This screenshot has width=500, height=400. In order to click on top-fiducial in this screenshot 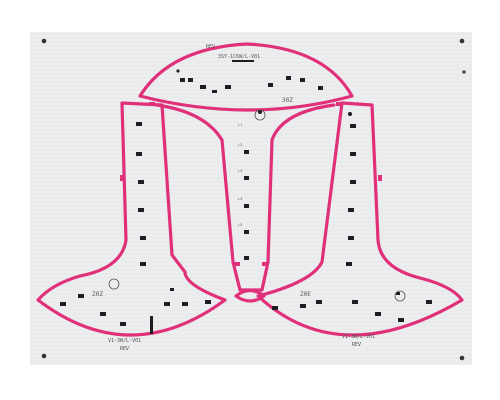, I will do `click(260, 115)`.